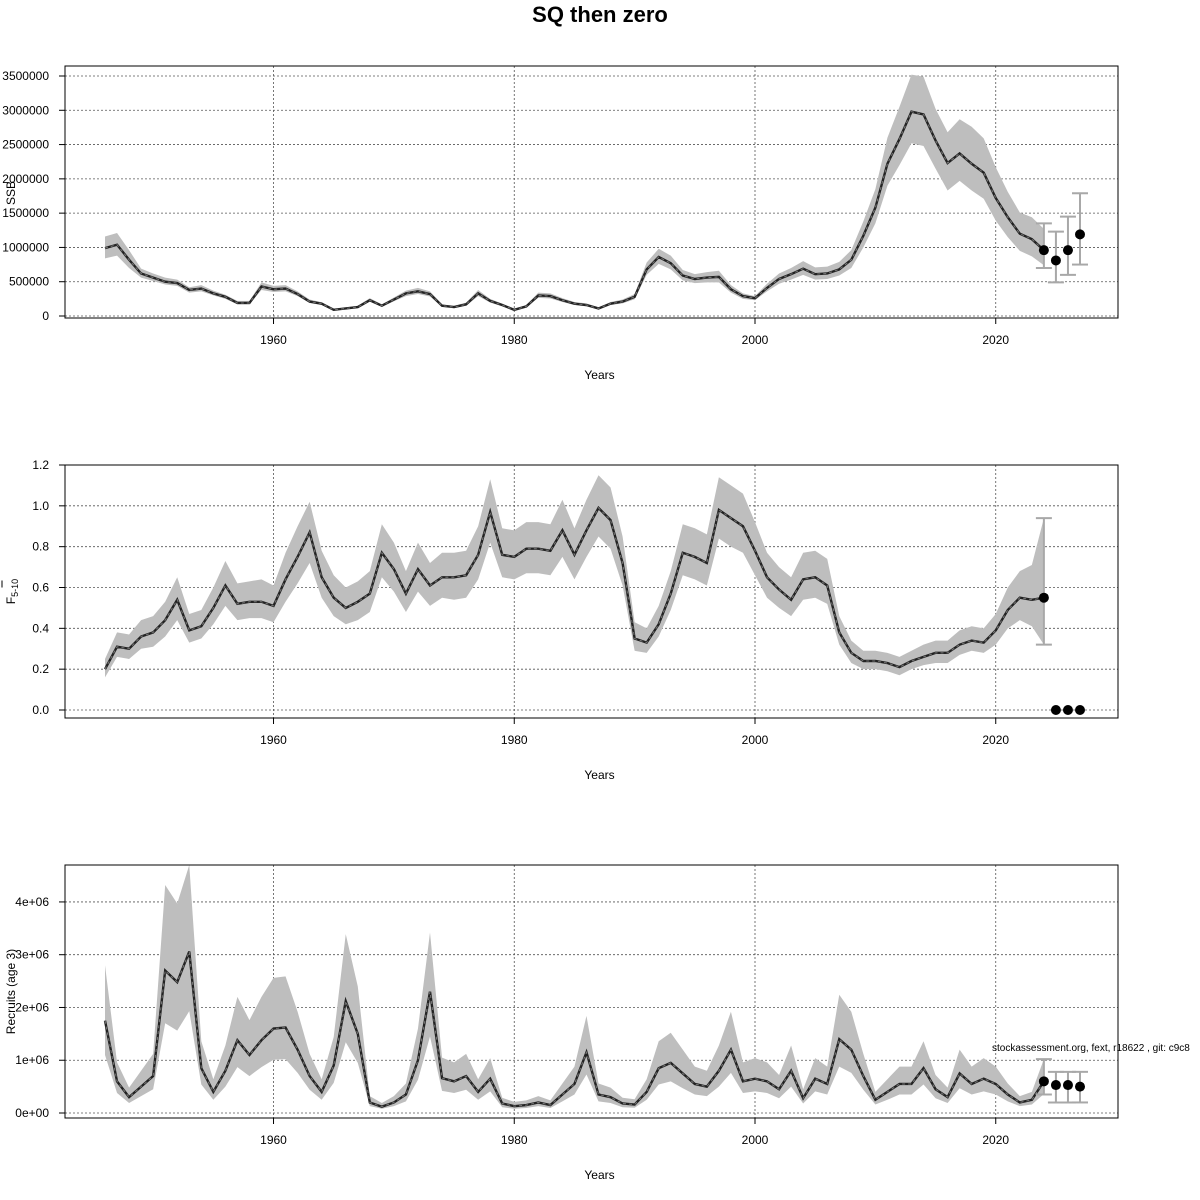  Describe the element at coordinates (32, 1060) in the screenshot. I see `recruits-ytick-label: 1e+06` at that location.